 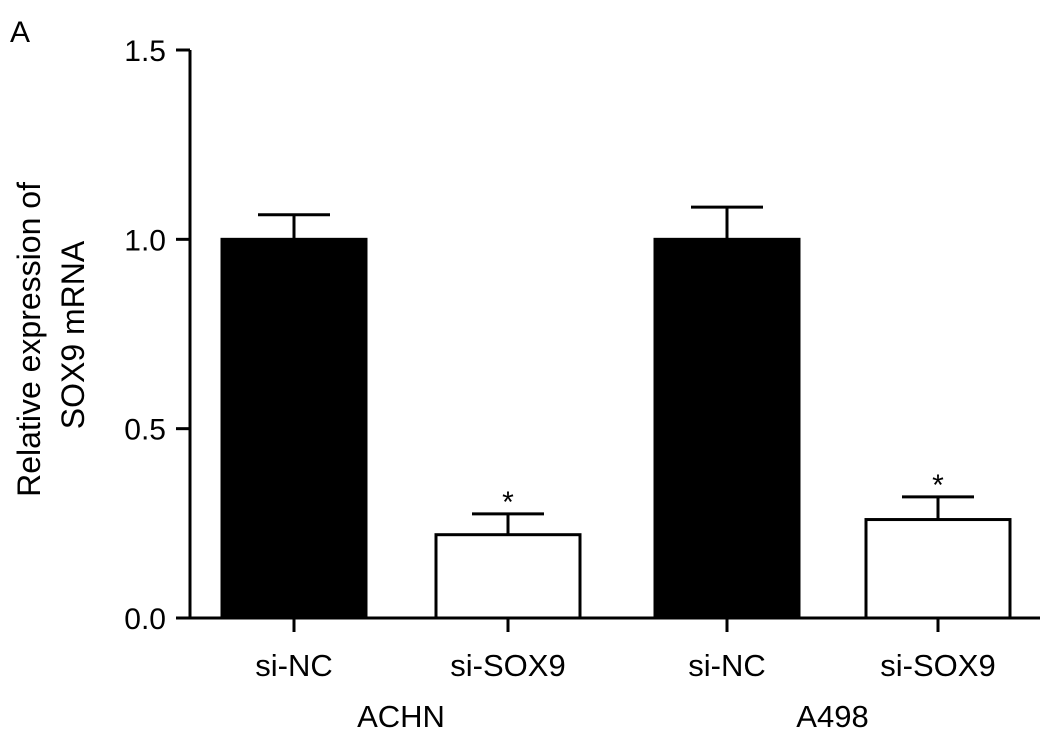 I want to click on group-label: ACHN, so click(x=401, y=716).